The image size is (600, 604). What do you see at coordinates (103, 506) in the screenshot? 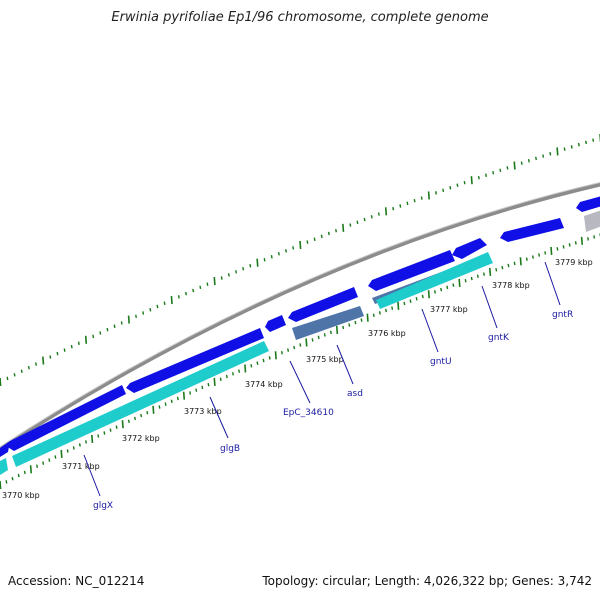
I see `gene-label-glgX: glgX` at bounding box center [103, 506].